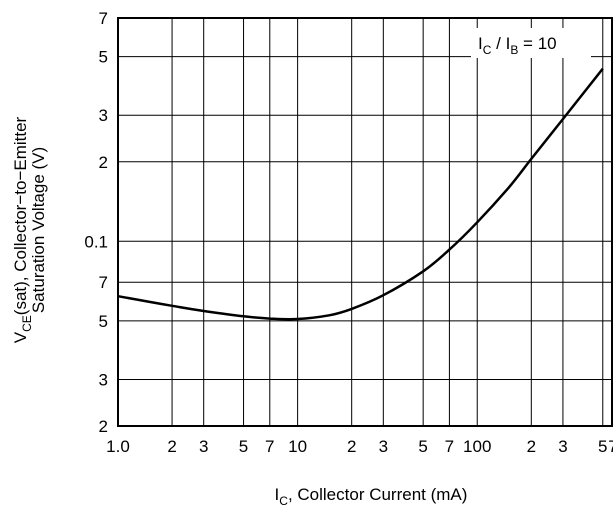  I want to click on x-tick-label: 1.0, so click(118, 446).